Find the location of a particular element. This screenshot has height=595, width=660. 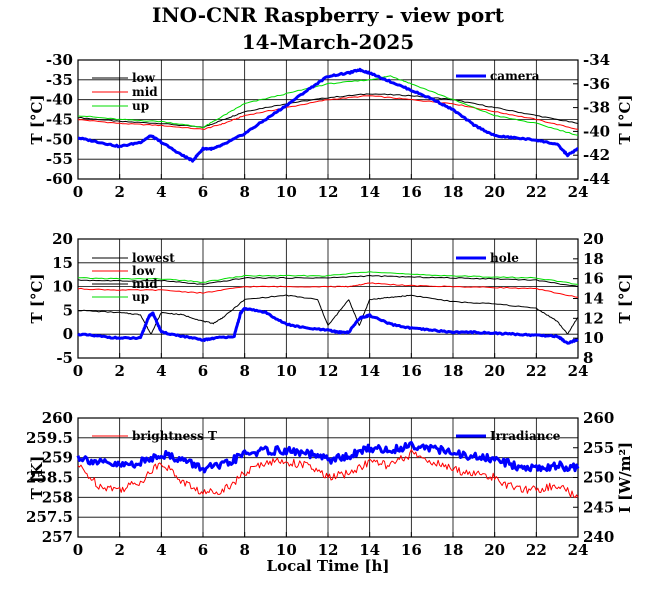

legend-label: Irradiance is located at coordinates (525, 436).